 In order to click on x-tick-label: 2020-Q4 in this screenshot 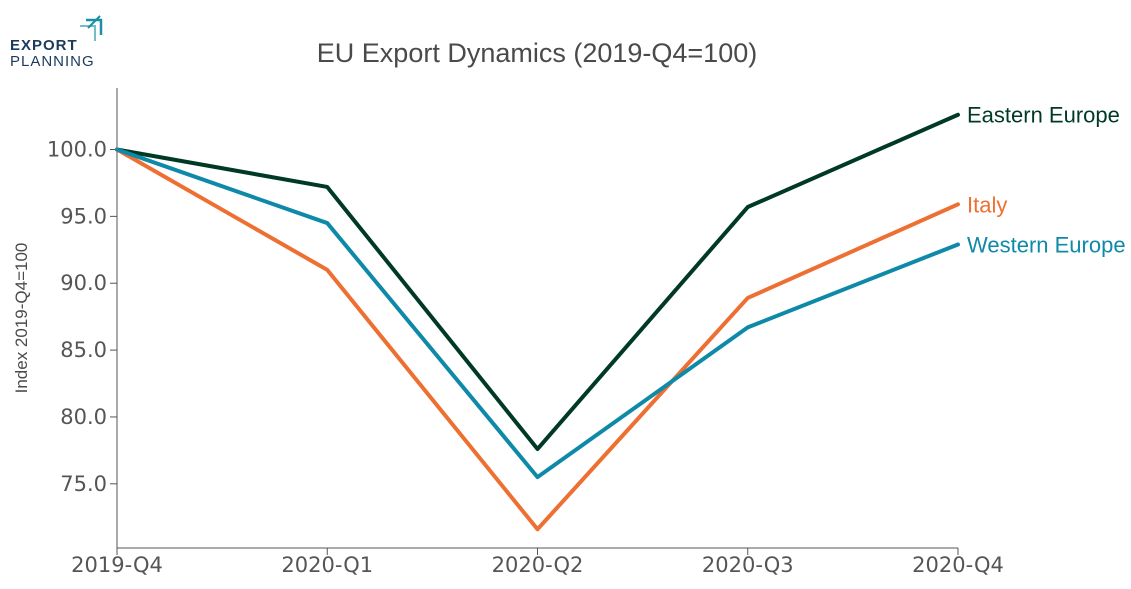, I will do `click(958, 565)`.